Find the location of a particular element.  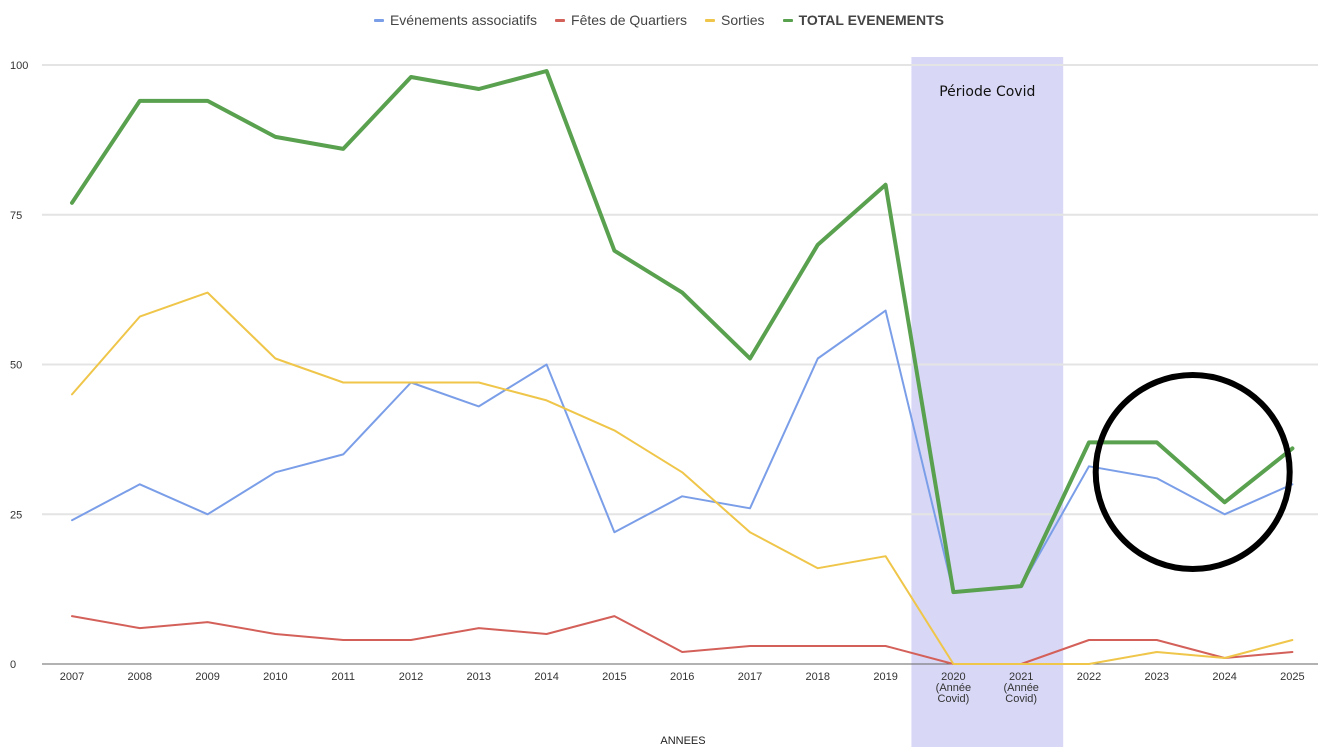

covid-band-label: Période Covid is located at coordinates (987, 92).